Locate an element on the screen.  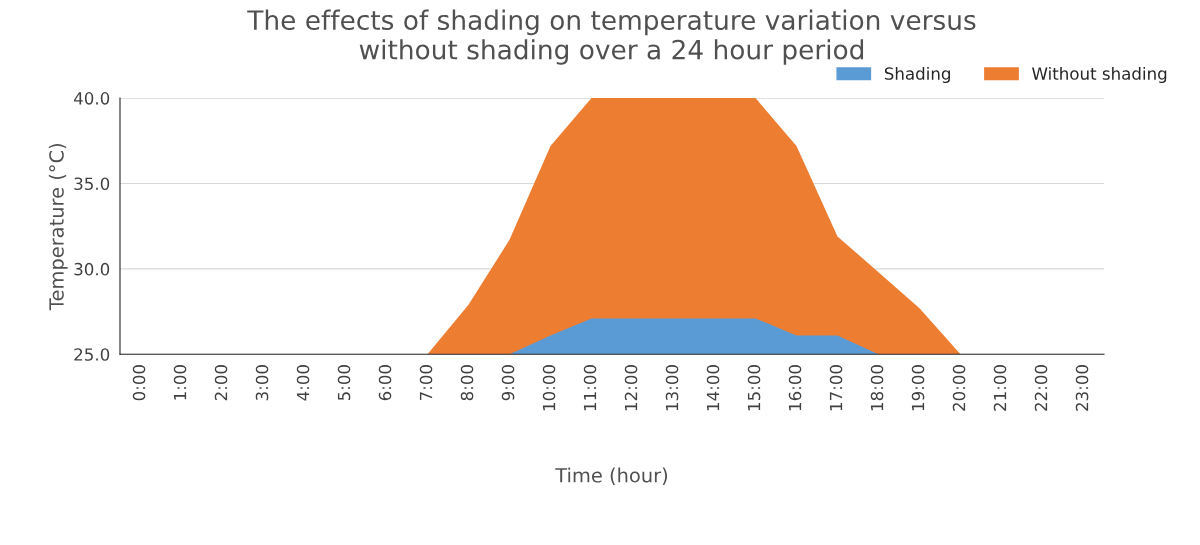
x-tick-label: 21:00 is located at coordinates (1000, 388).